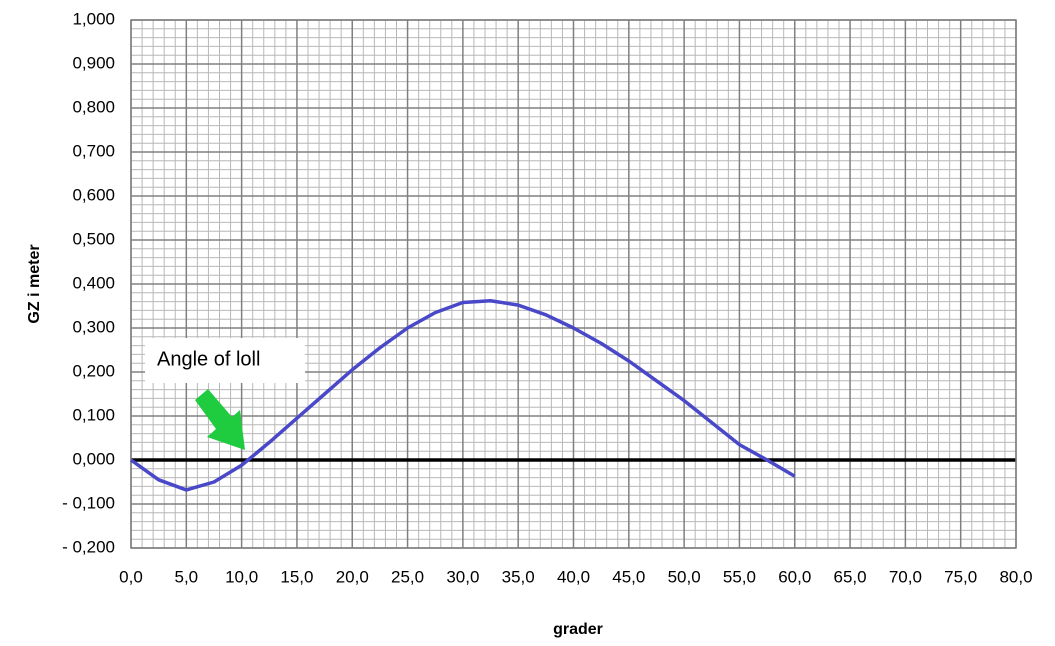  Describe the element at coordinates (462, 576) in the screenshot. I see `x-tick-label: 30,0` at that location.